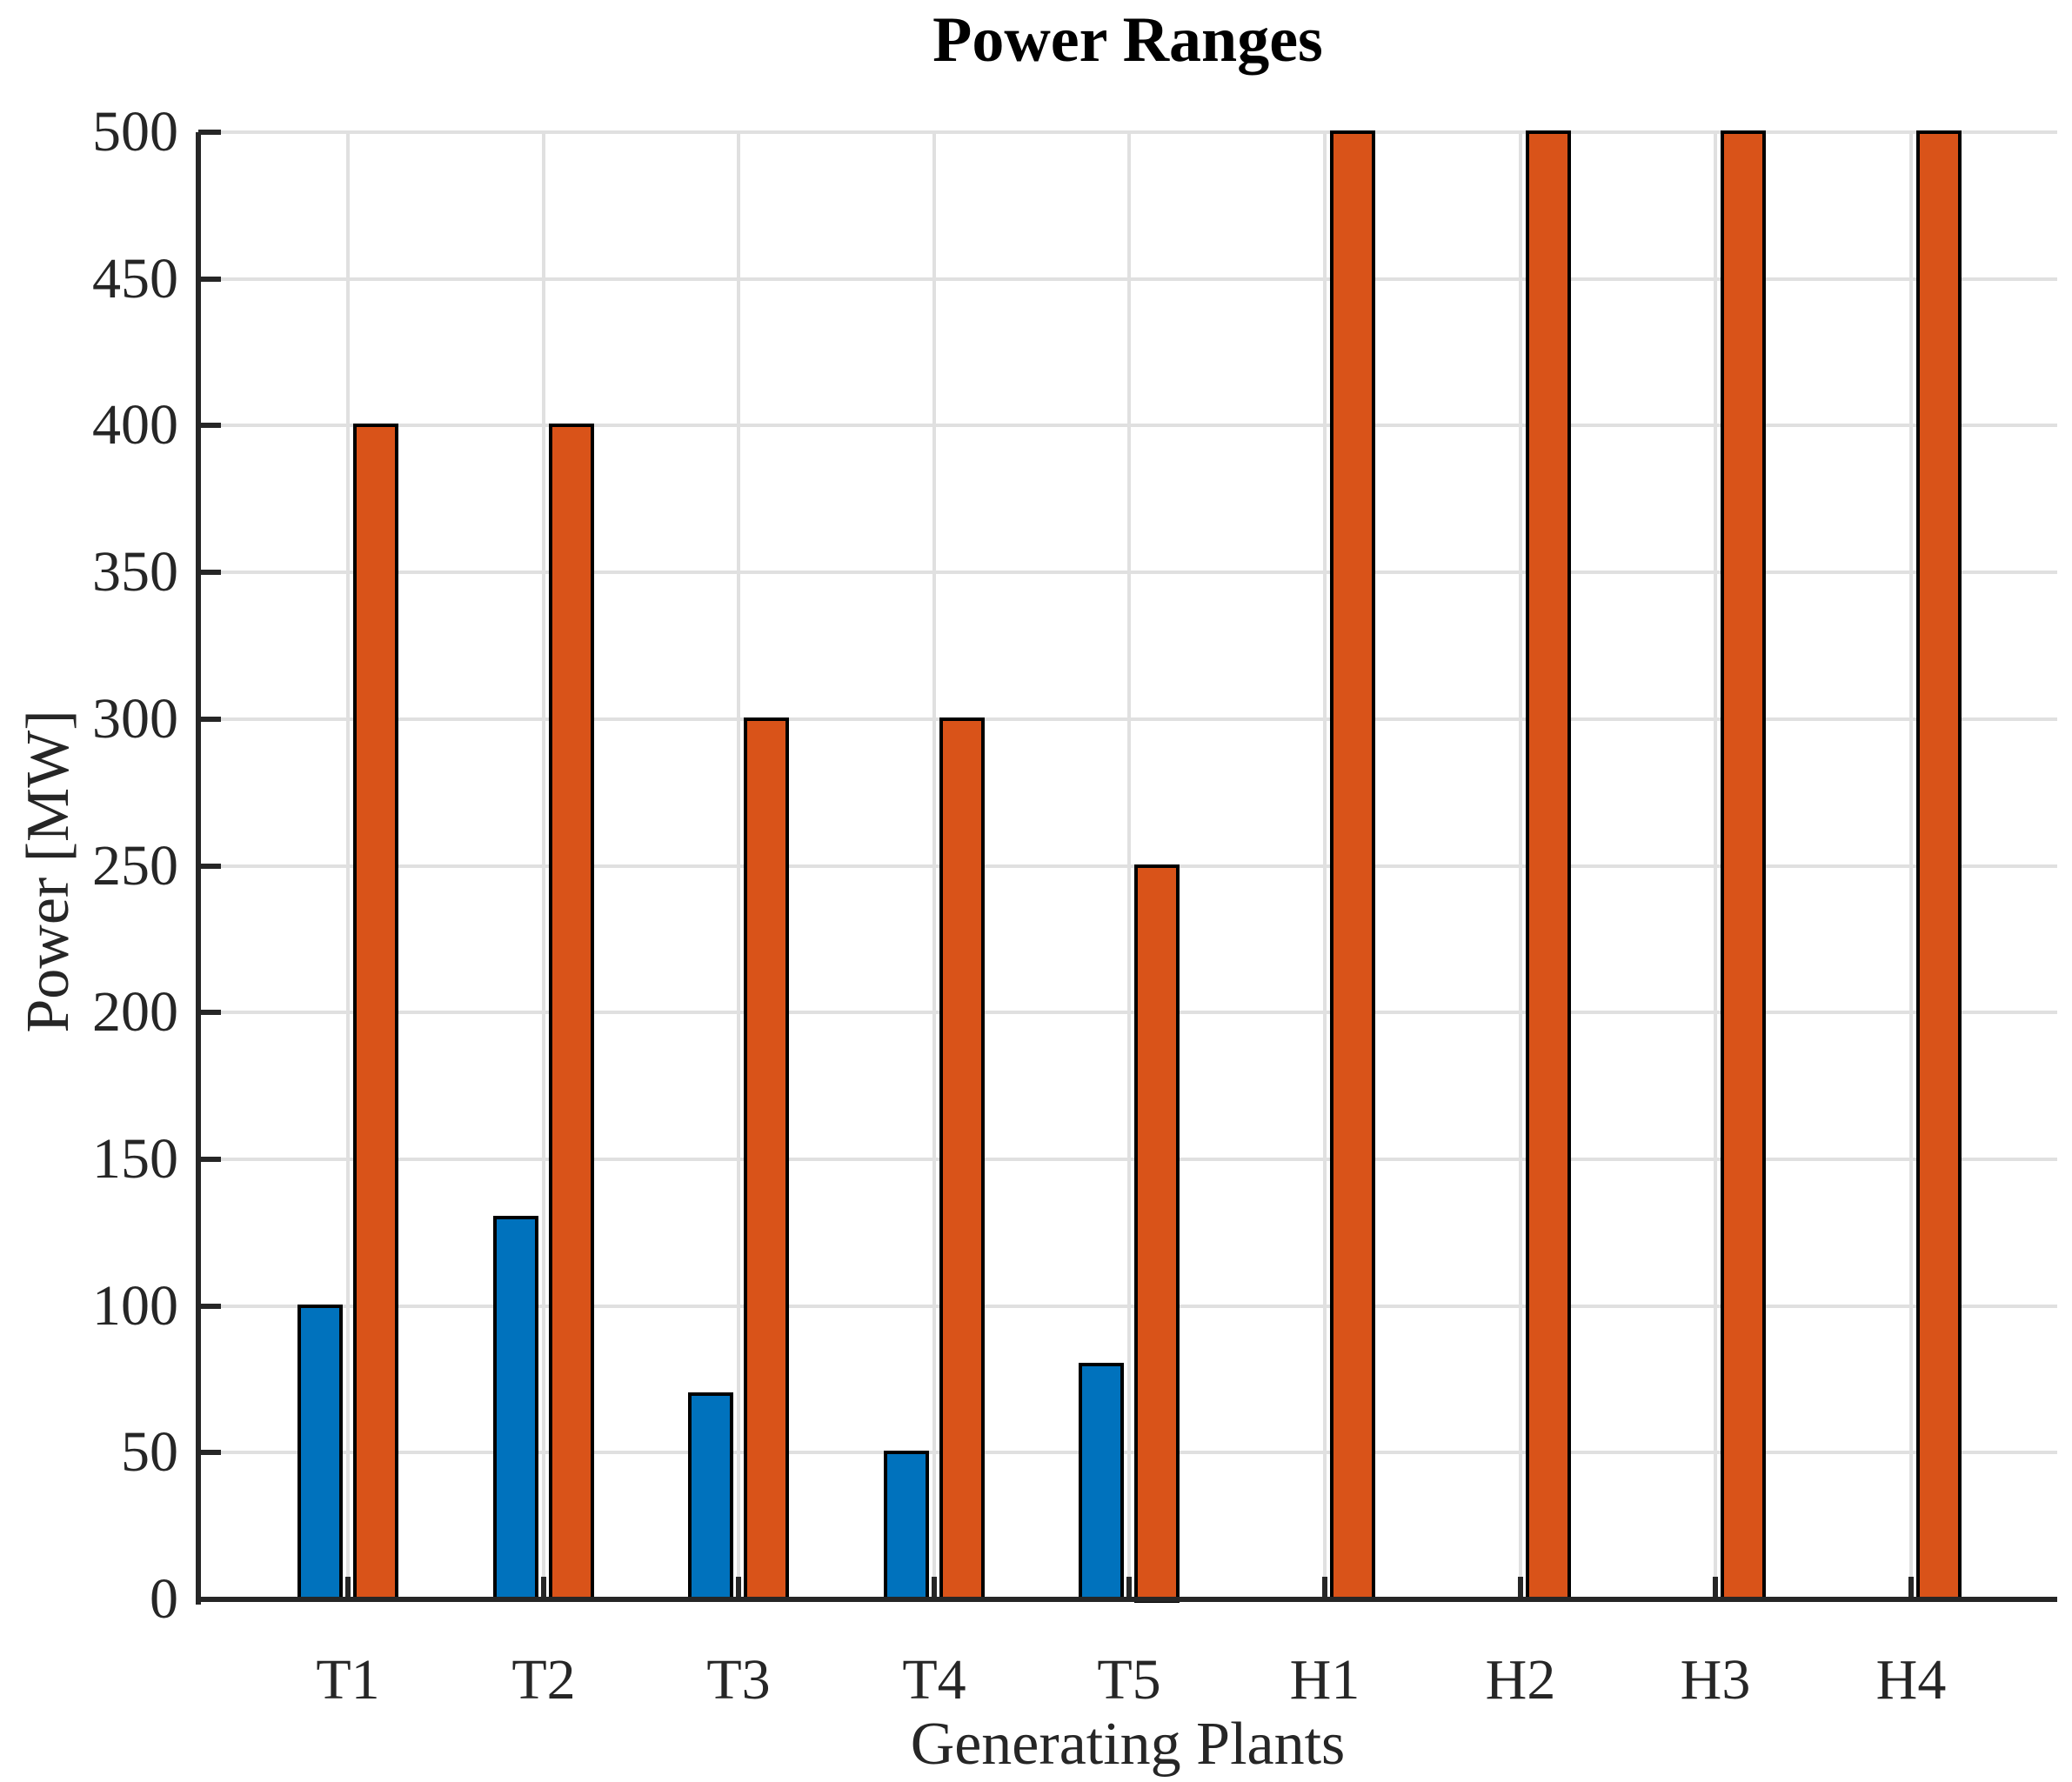 The height and width of the screenshot is (1782, 2072). What do you see at coordinates (906, 1526) in the screenshot?
I see `bar-series-1-T4` at bounding box center [906, 1526].